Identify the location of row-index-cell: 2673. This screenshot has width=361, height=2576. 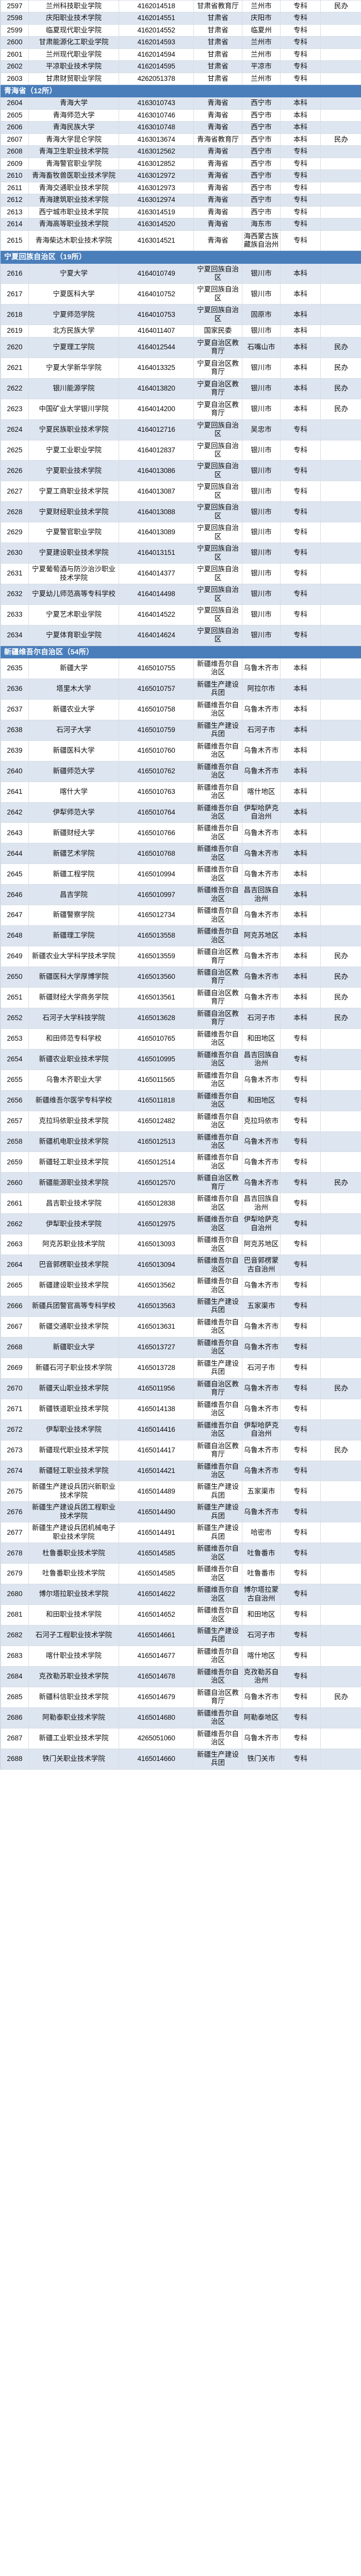
(15, 1450).